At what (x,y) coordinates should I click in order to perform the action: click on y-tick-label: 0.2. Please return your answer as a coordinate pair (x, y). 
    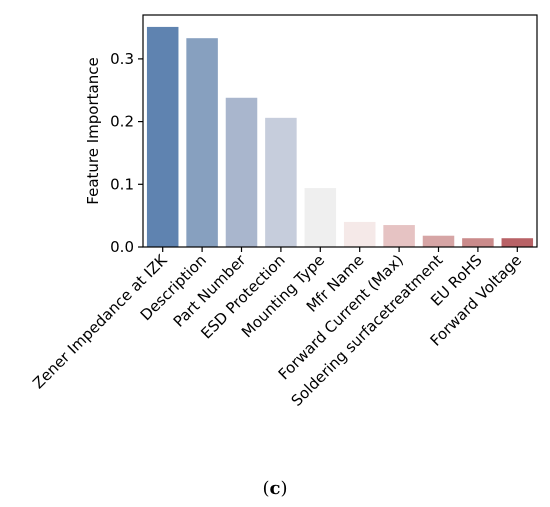
    Looking at the image, I should click on (122, 122).